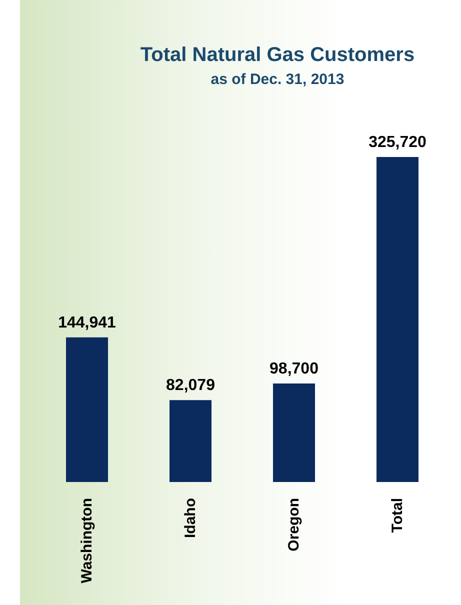 This screenshot has height=605, width=461. Describe the element at coordinates (278, 79) in the screenshot. I see `chart-subtitle: as of Dec. 31, 2013` at that location.